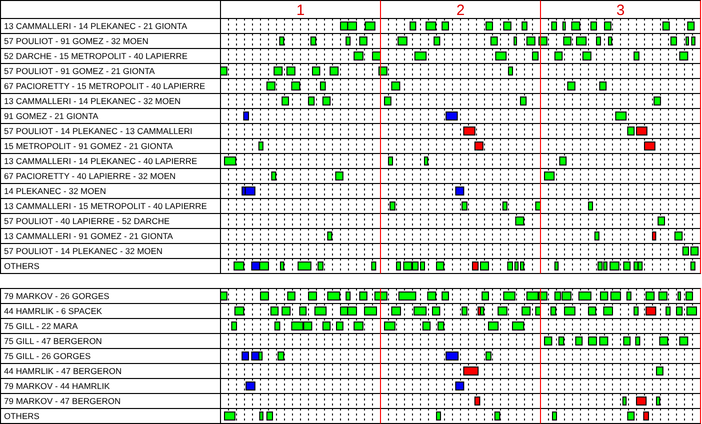 This screenshot has height=424, width=702. Describe the element at coordinates (57, 295) in the screenshot. I see `y-tick-label: 79 MARKOV - 26 GORGES` at that location.